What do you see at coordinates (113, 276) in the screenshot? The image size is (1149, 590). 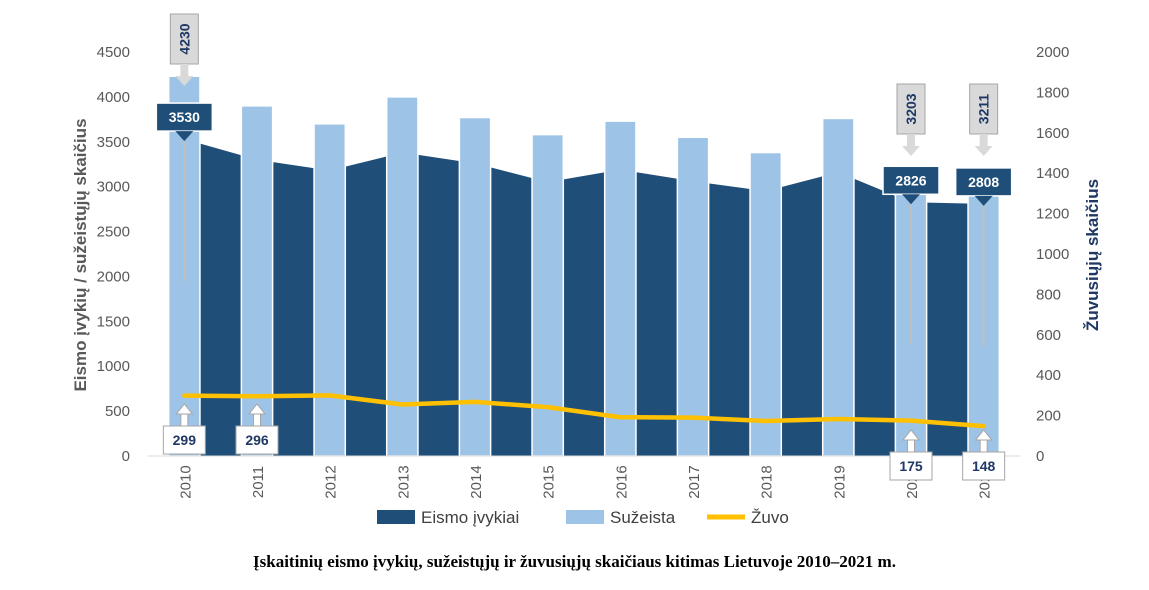 I see `y-tick-label: 2000` at bounding box center [113, 276].